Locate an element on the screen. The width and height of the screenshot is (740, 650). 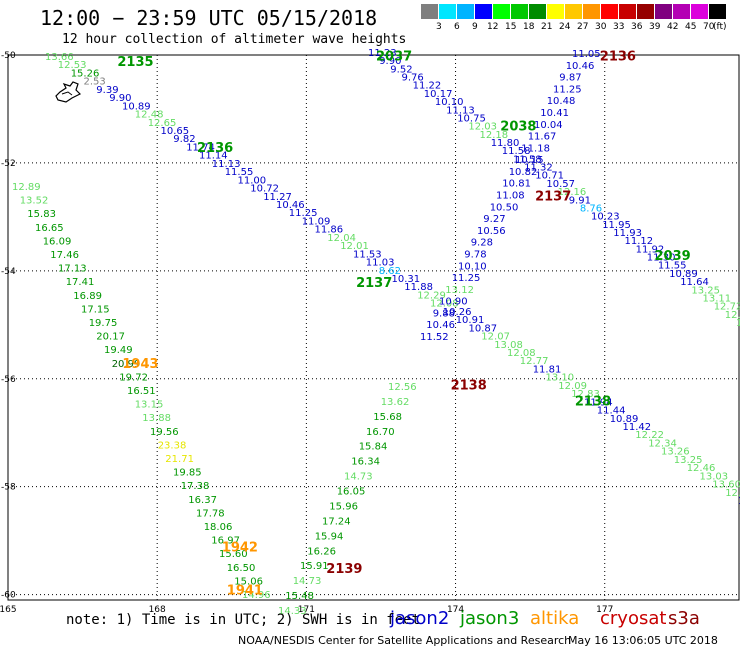
color-scale-label: 21 is located at coordinates (547, 27).